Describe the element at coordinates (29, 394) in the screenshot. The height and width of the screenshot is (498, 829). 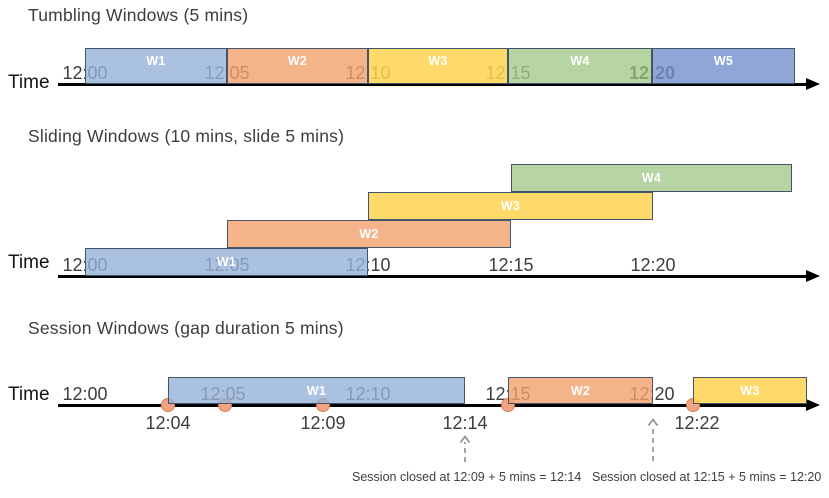
I see `session-time-axis-label: Time` at that location.